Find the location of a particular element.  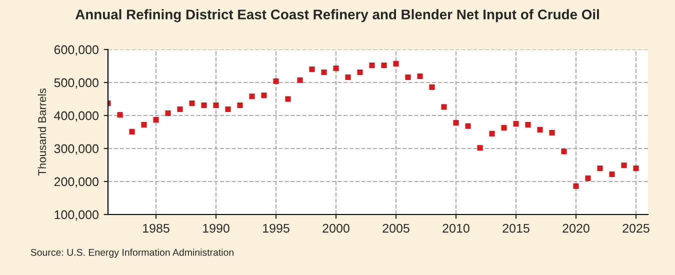

y-tick-label: 500,000 is located at coordinates (76, 83).